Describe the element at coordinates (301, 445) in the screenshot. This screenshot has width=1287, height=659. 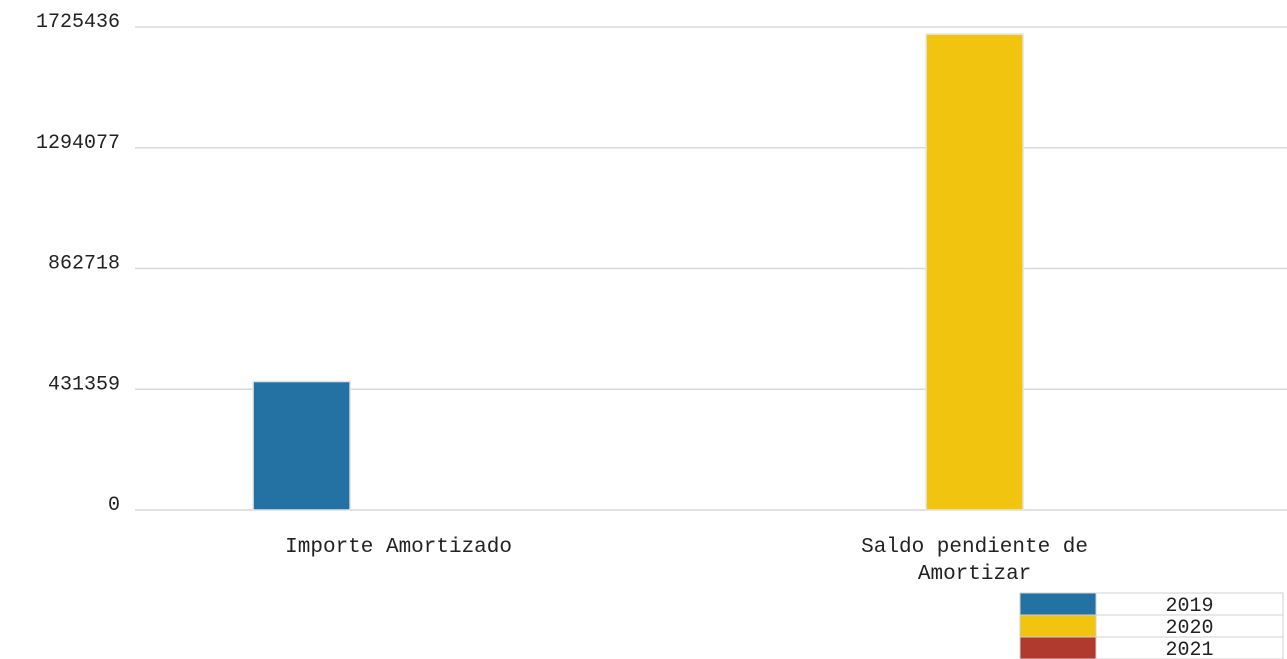
I see `bar-2019` at that location.